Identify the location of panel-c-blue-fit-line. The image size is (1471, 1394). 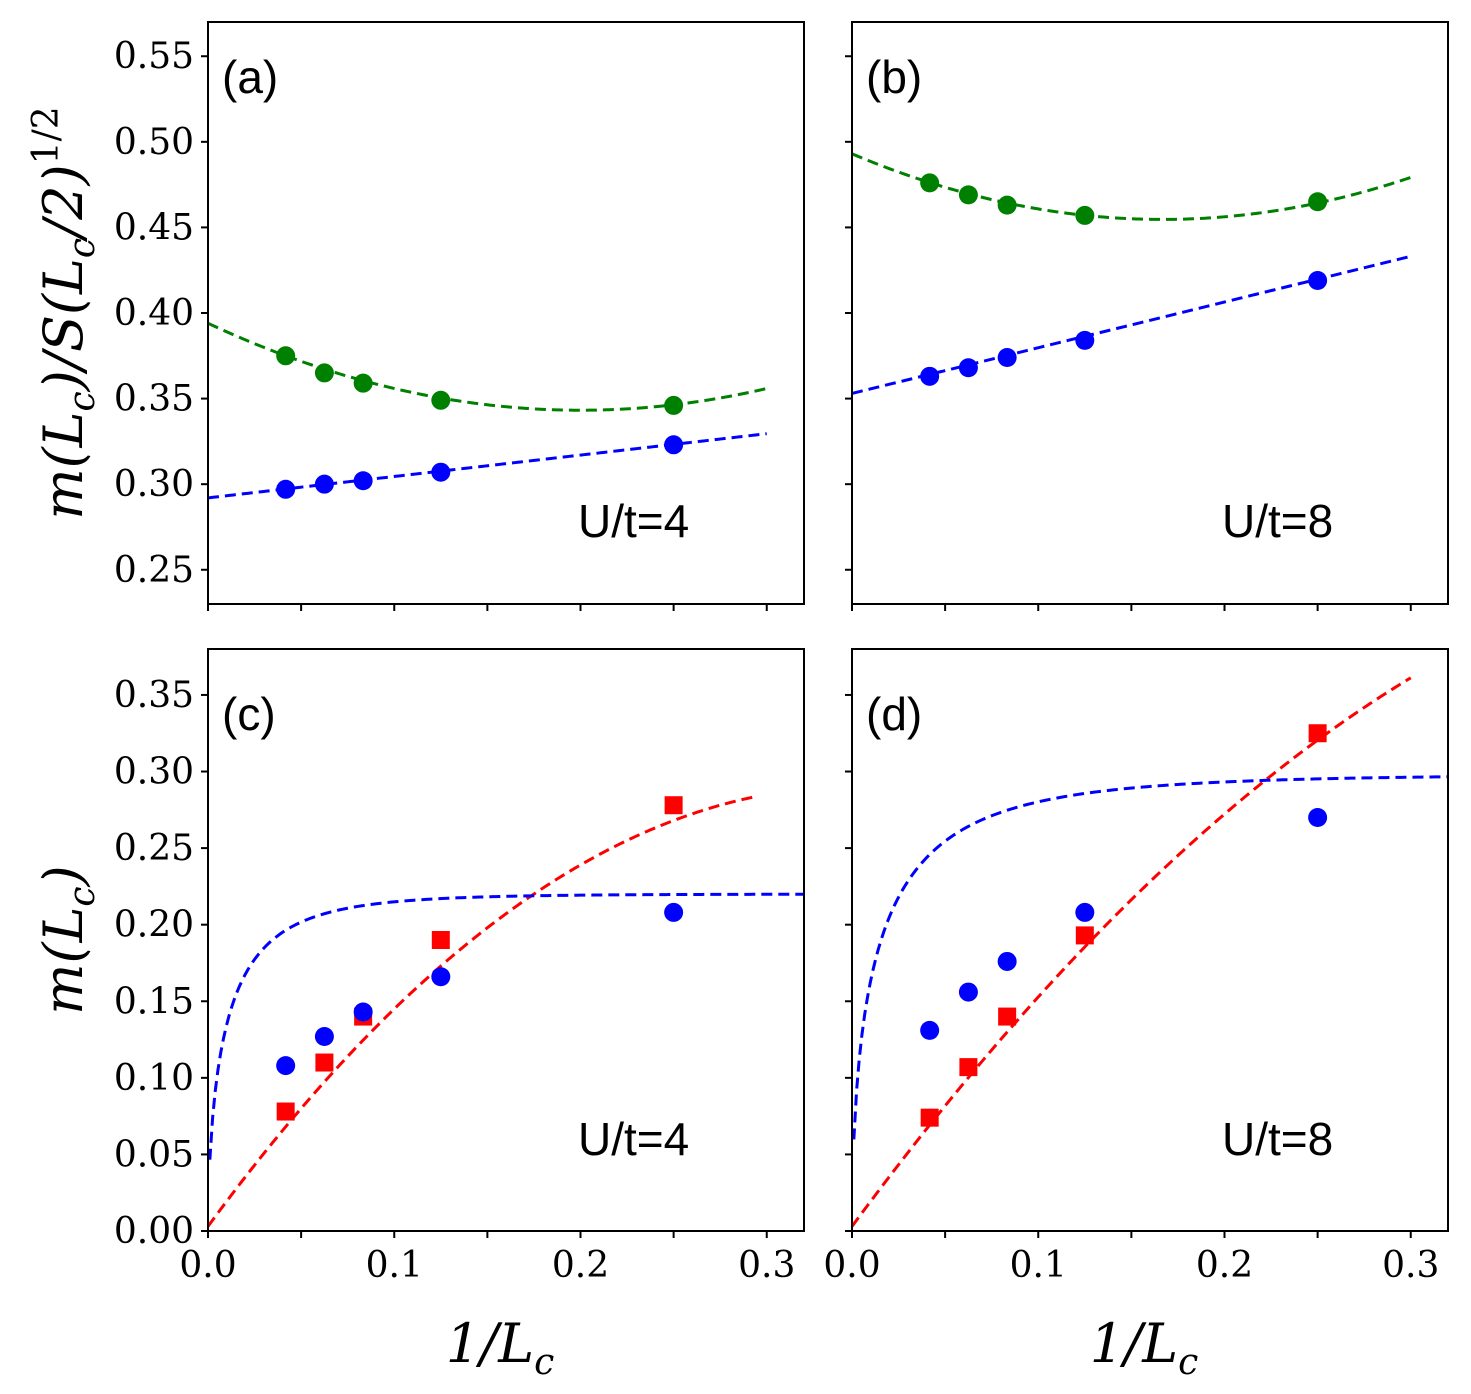
(506, 1026).